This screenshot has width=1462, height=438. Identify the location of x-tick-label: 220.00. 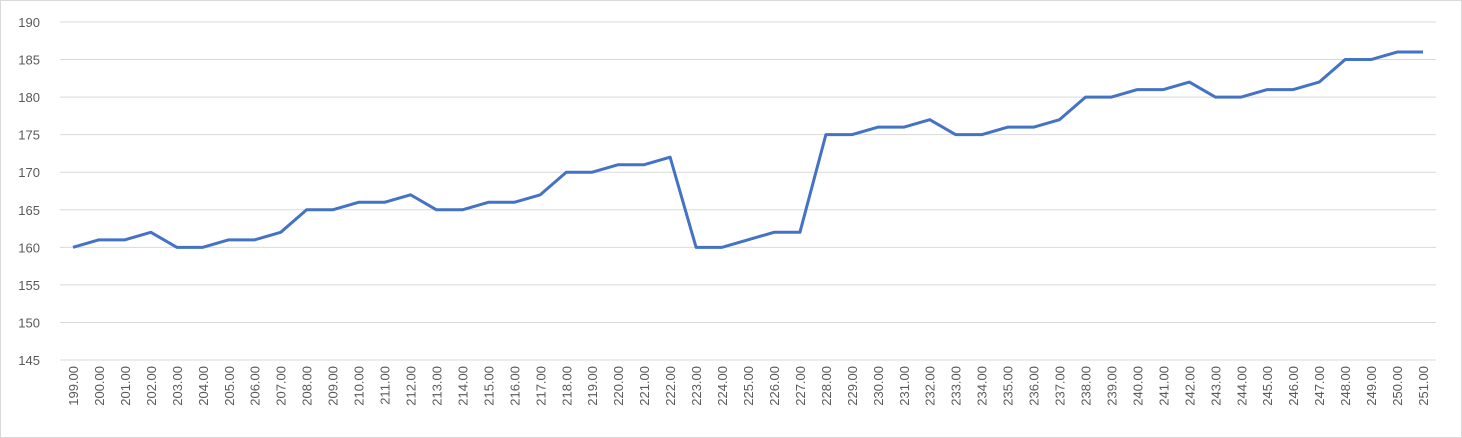
(618, 386).